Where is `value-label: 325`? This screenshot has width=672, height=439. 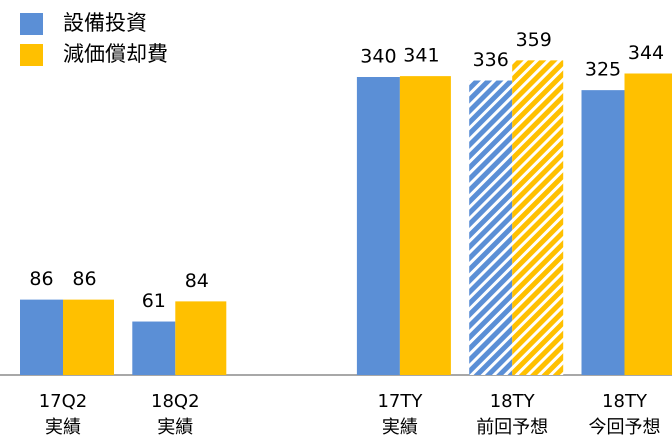
value-label: 325 is located at coordinates (603, 70).